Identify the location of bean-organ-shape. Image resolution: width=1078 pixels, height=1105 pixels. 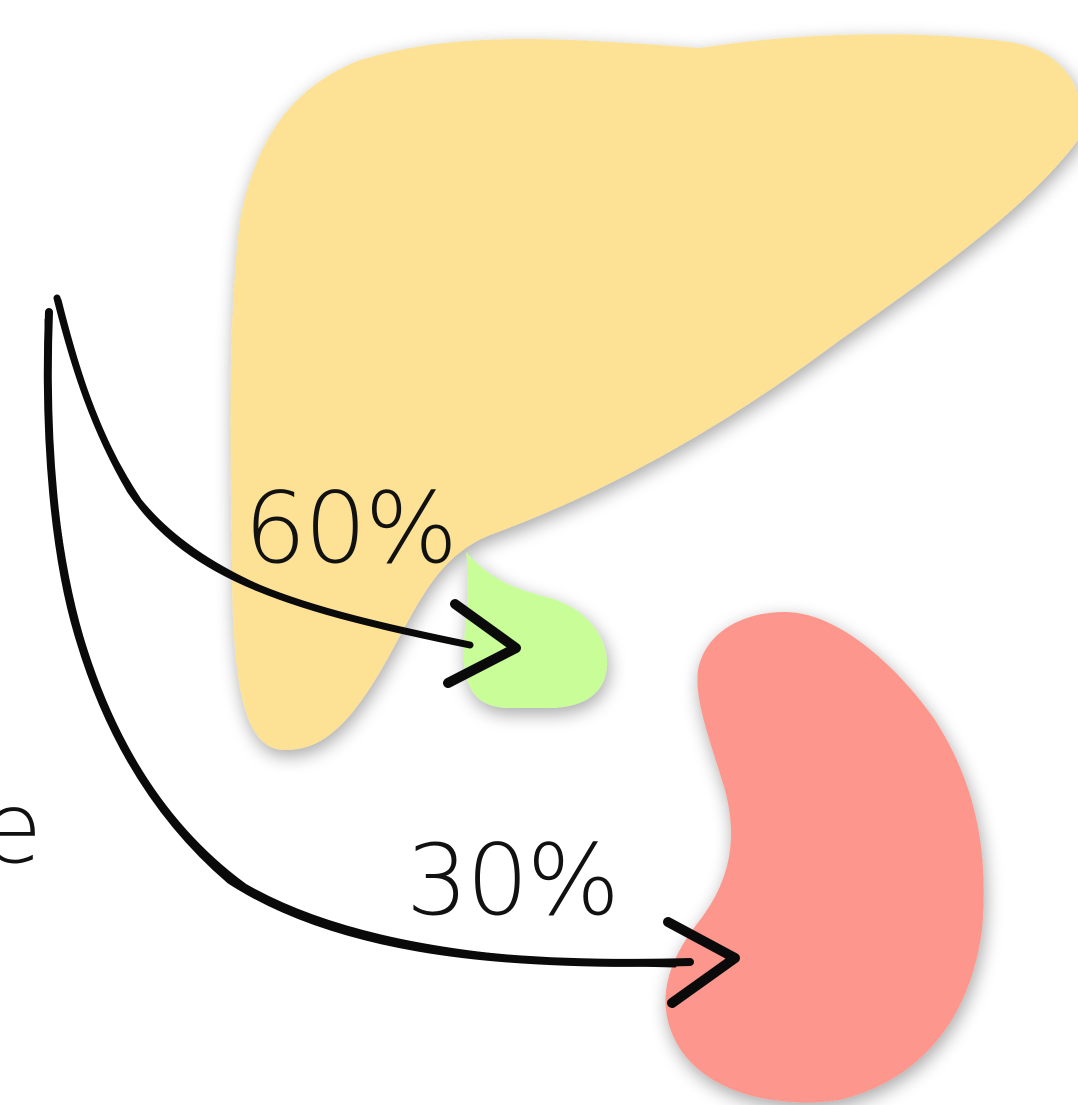
(824, 857).